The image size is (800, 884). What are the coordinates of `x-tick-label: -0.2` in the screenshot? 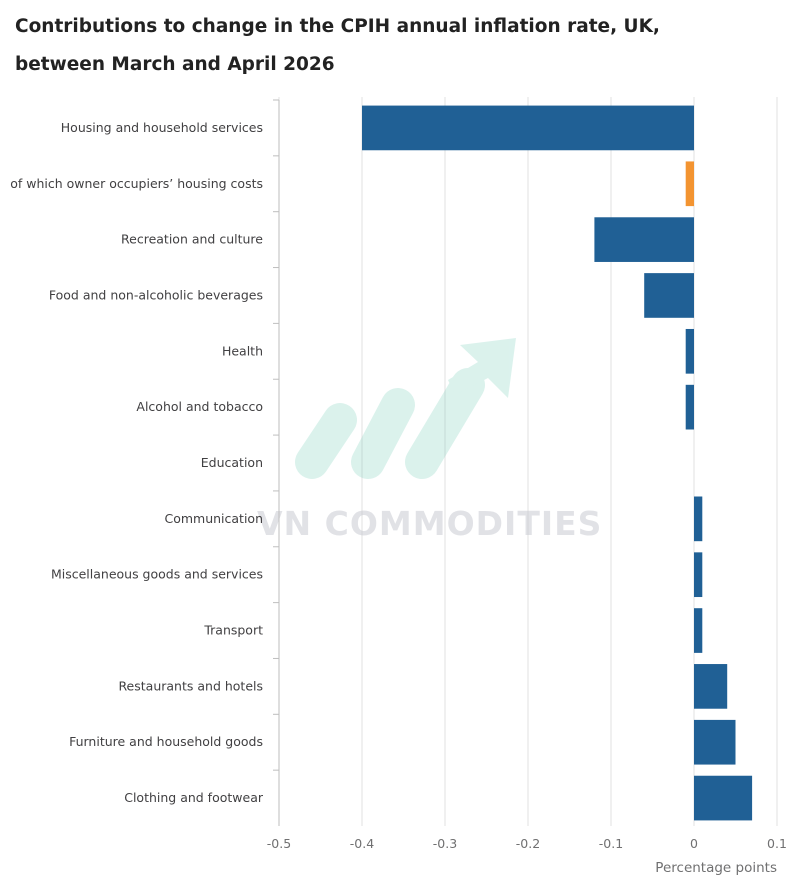 It's located at (528, 843).